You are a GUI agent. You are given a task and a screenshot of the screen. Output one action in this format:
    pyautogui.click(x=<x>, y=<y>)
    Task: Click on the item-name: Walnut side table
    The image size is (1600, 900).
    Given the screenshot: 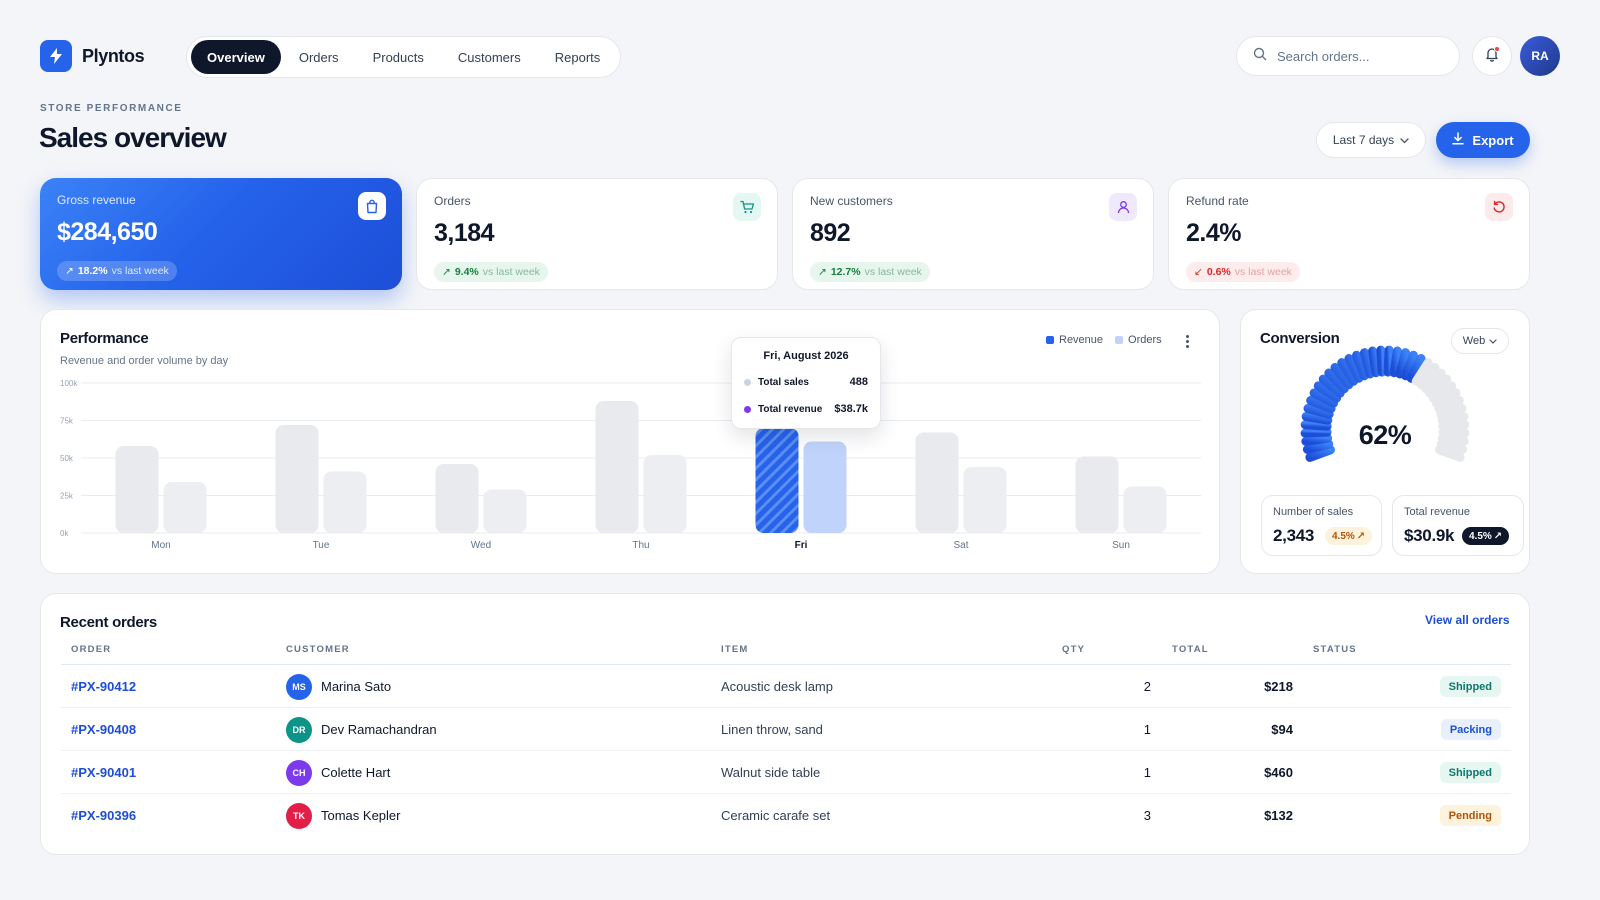 What is the action you would take?
    pyautogui.click(x=771, y=772)
    